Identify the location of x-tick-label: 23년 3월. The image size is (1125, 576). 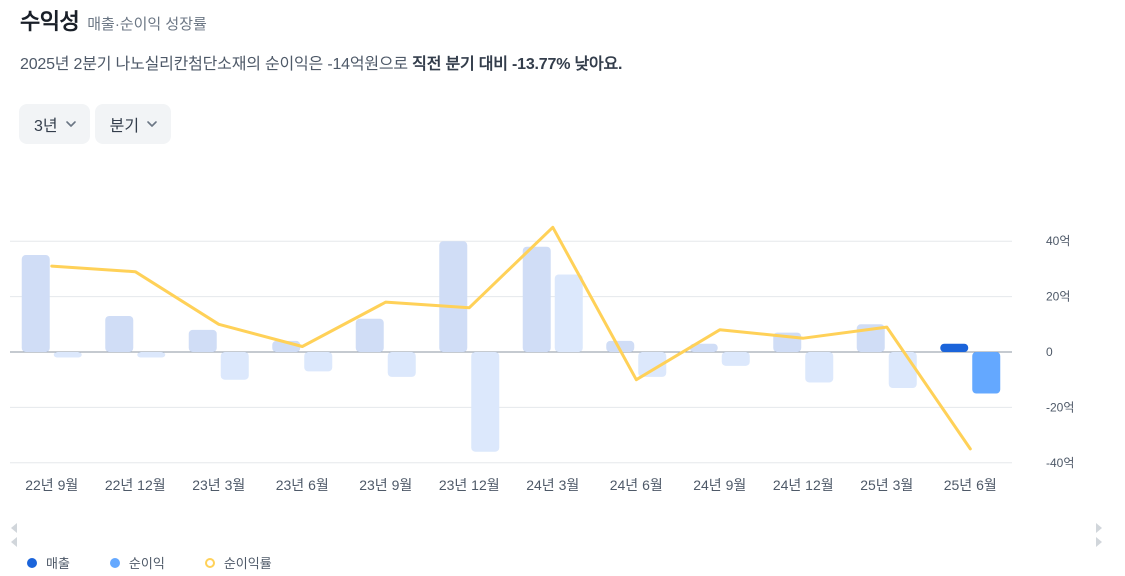
(218, 485).